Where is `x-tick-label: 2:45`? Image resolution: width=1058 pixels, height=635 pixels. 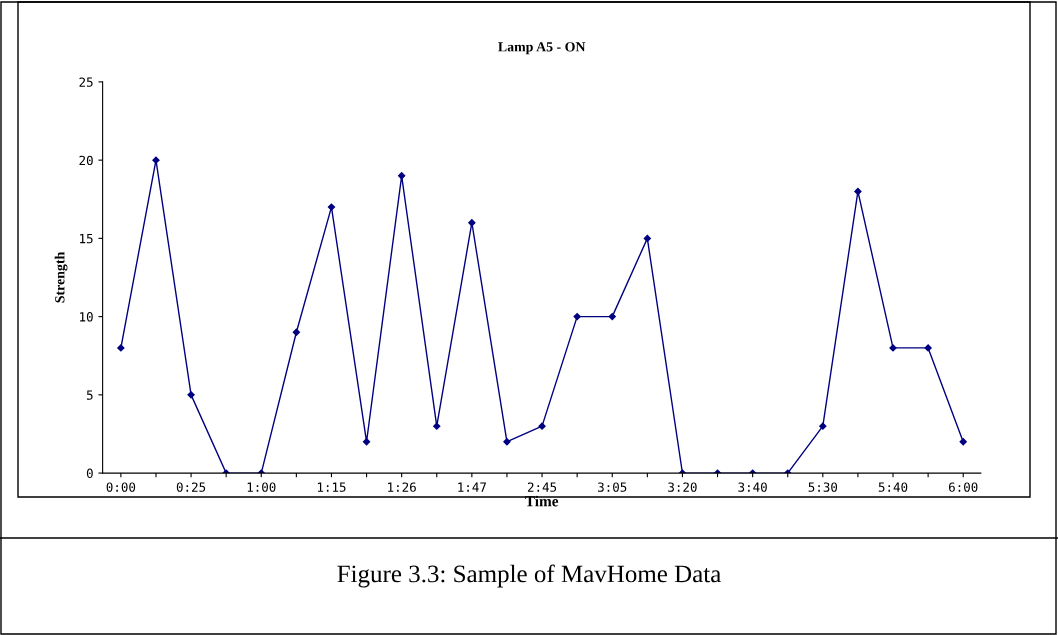
x-tick-label: 2:45 is located at coordinates (542, 487).